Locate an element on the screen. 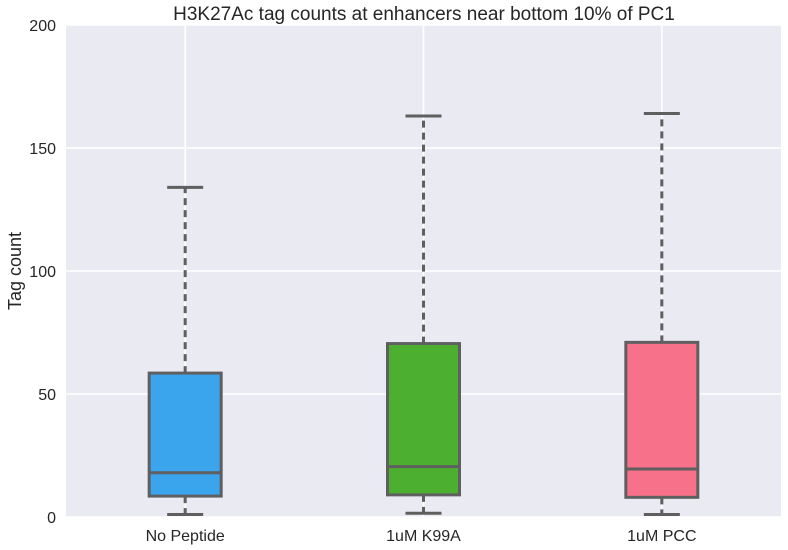 This screenshot has height=550, width=788. y-tick-labels: 0 50 100 150 200 is located at coordinates (42, 272).